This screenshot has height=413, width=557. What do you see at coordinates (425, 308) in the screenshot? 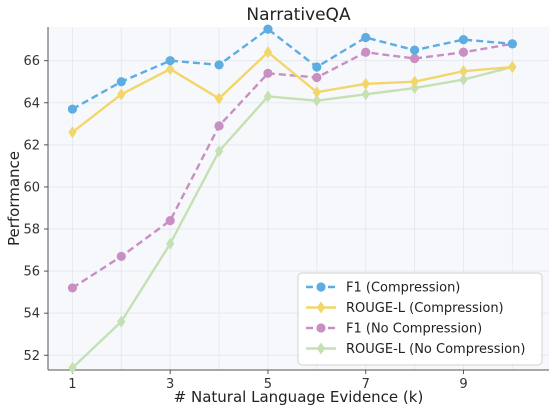
I see `legend-label: ROUGE-L (Compression)` at bounding box center [425, 308].